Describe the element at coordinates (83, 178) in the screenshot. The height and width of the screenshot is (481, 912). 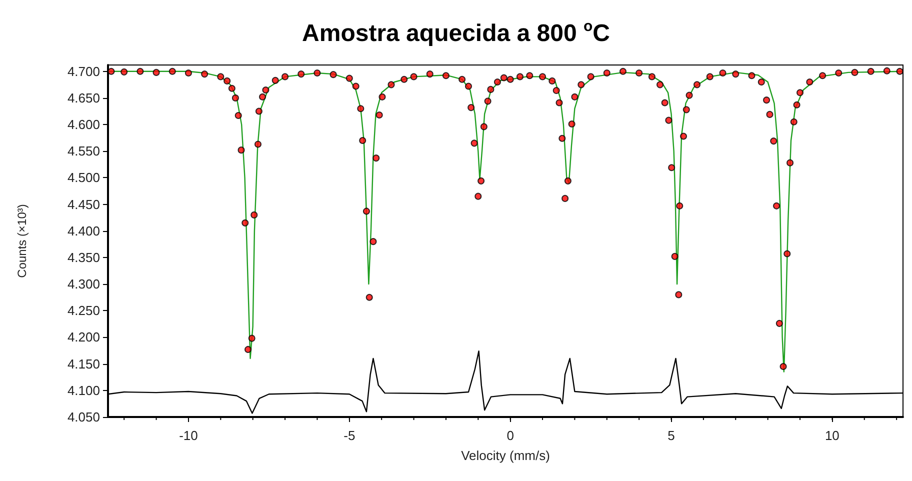
I see `y-tick-label: 4.500` at that location.